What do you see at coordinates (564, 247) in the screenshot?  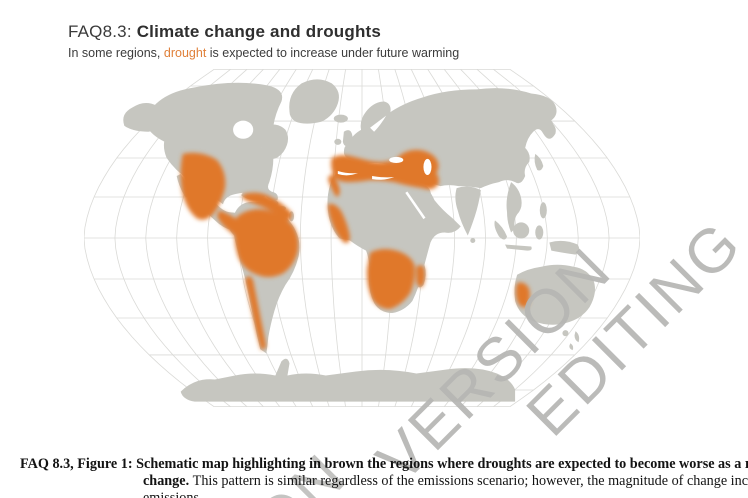 I see `landmass-new-guinea` at bounding box center [564, 247].